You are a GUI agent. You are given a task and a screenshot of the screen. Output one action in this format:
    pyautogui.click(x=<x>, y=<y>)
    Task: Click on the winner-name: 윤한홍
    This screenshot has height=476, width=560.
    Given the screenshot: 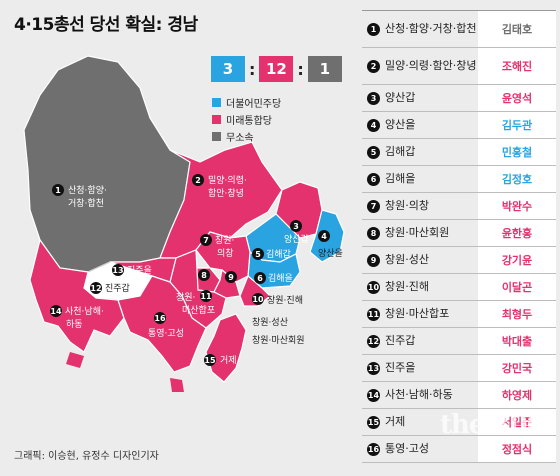 What is the action you would take?
    pyautogui.click(x=517, y=233)
    